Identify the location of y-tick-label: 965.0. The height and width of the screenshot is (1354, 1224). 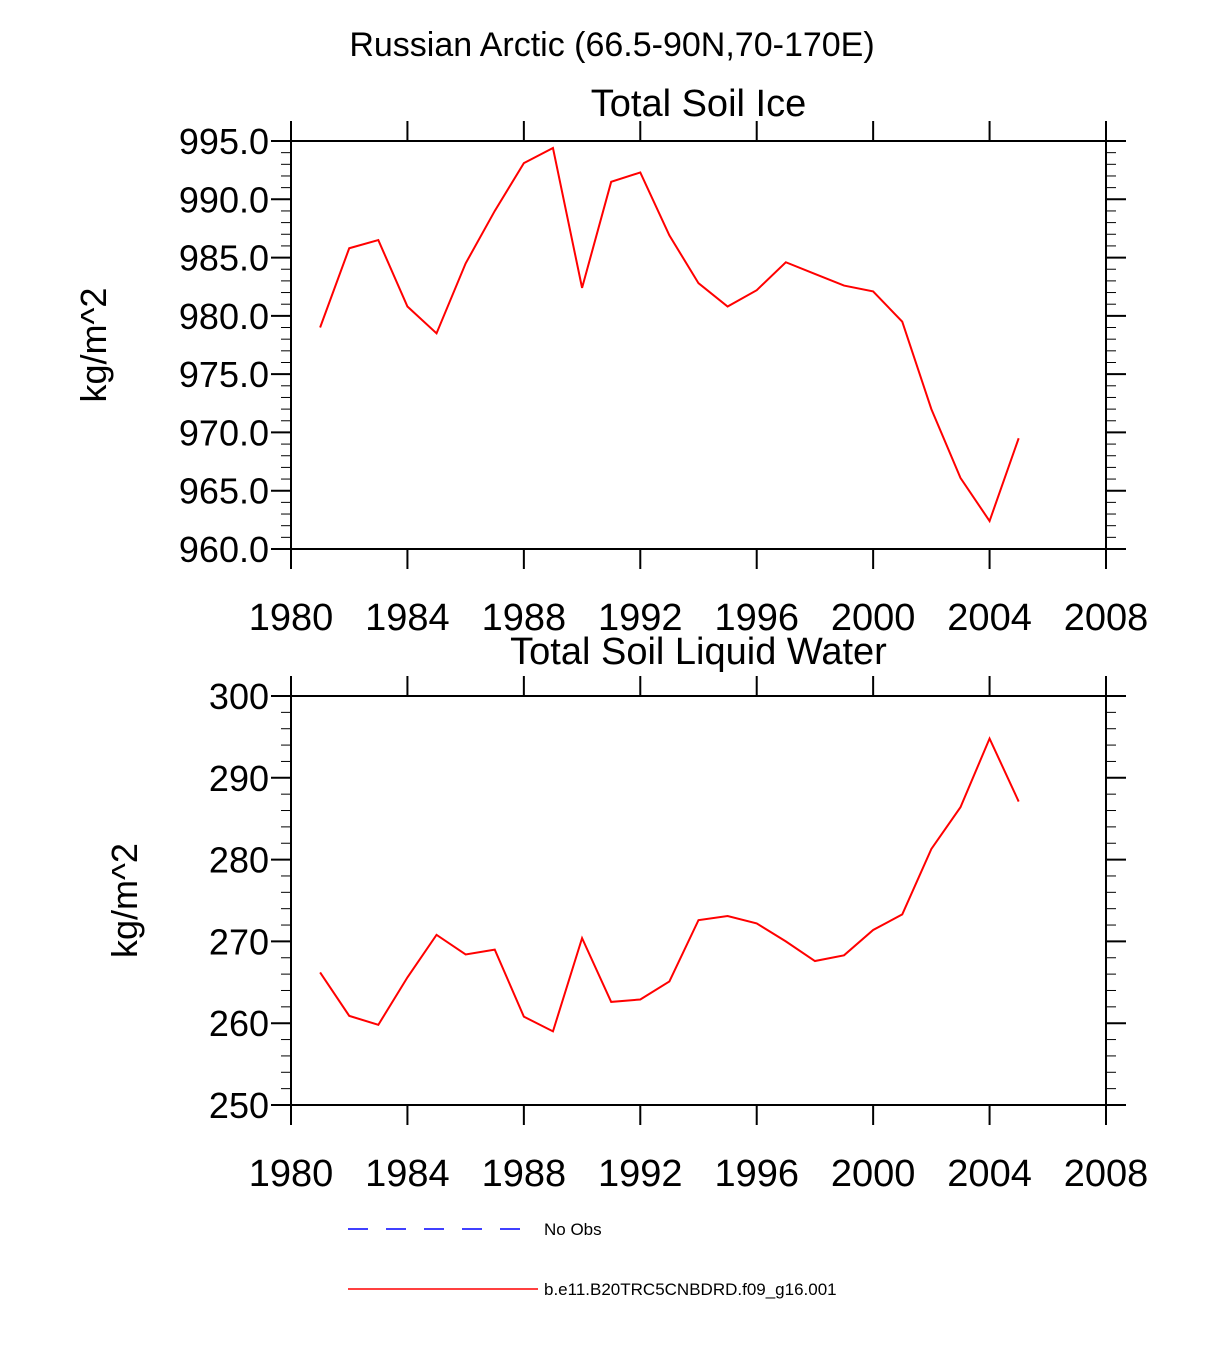
(224, 491).